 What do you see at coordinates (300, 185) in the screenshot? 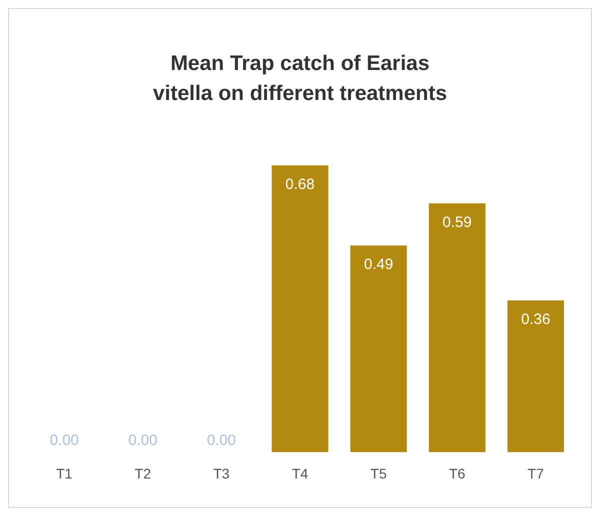
I see `data-label: 0.68` at bounding box center [300, 185].